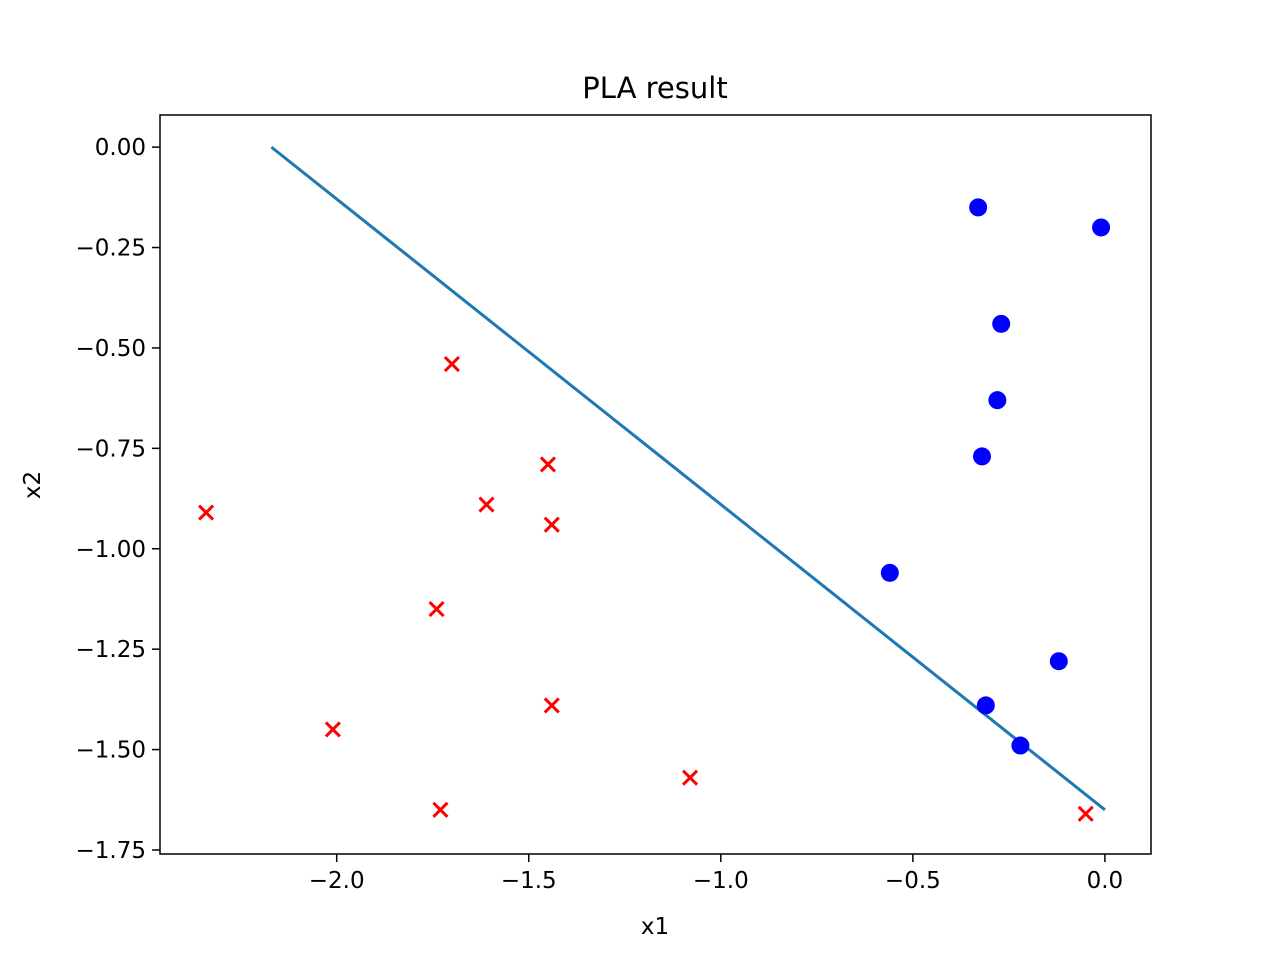  I want to click on x-tick-label: 0.0, so click(1105, 881).